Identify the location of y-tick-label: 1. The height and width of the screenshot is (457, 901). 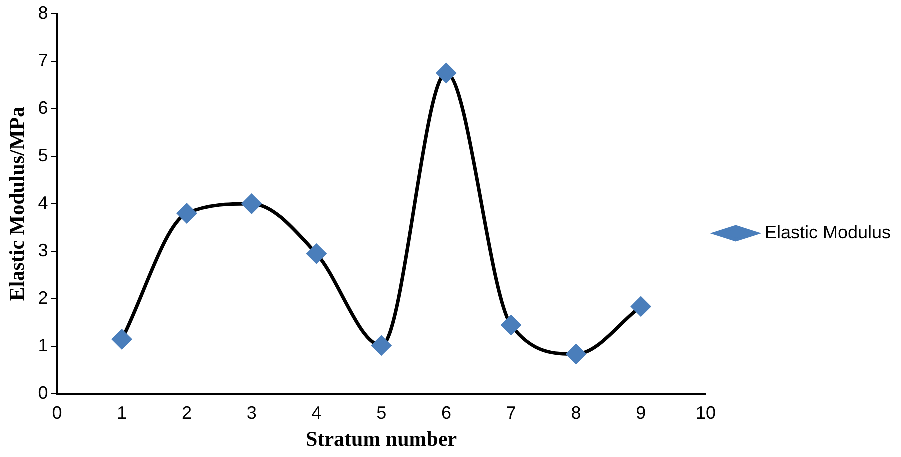
(43, 346).